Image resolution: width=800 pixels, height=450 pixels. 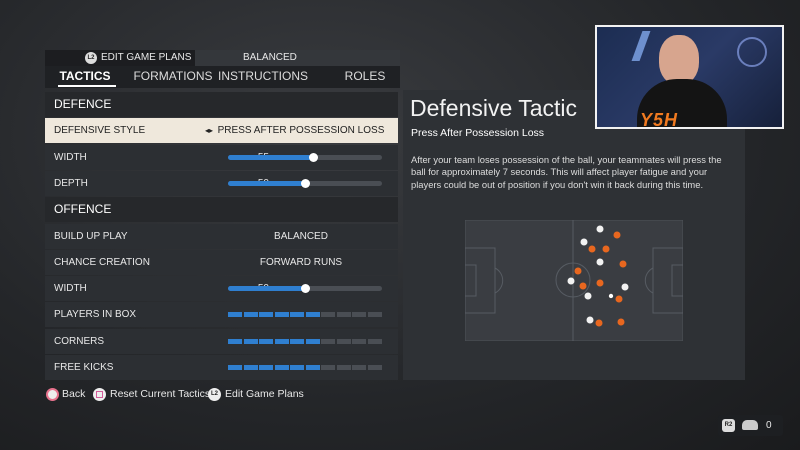 I want to click on status-icon: R2, so click(x=728, y=425).